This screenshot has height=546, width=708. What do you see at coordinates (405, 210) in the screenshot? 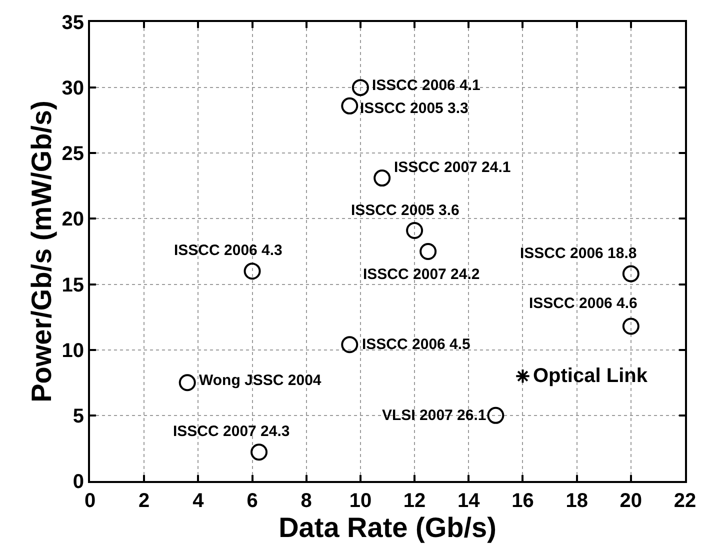
I see `annotation: ISSCC 2005 3.6` at bounding box center [405, 210].